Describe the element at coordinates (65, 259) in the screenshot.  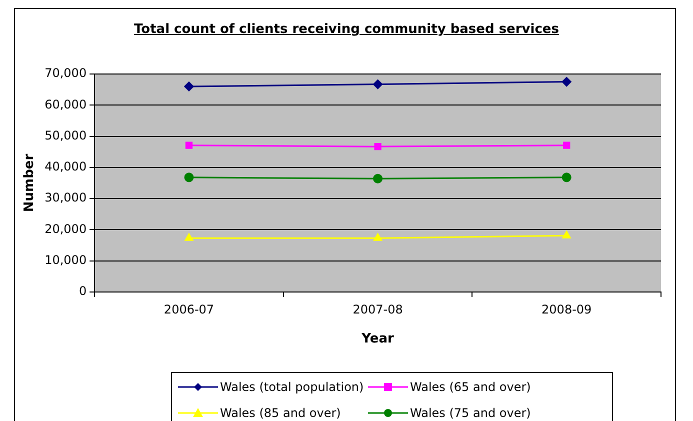
I see `y-tick-label: 10,000` at that location.